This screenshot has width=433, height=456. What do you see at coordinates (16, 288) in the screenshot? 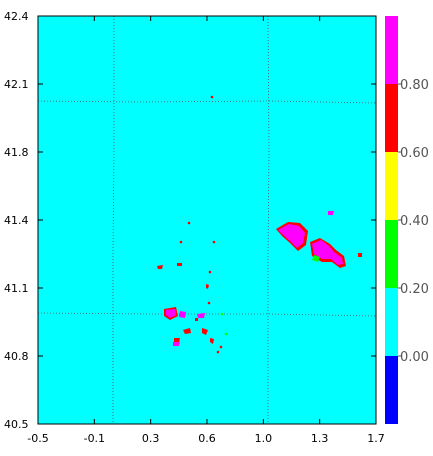
I see `y-tick-label: 41.1` at bounding box center [16, 288].